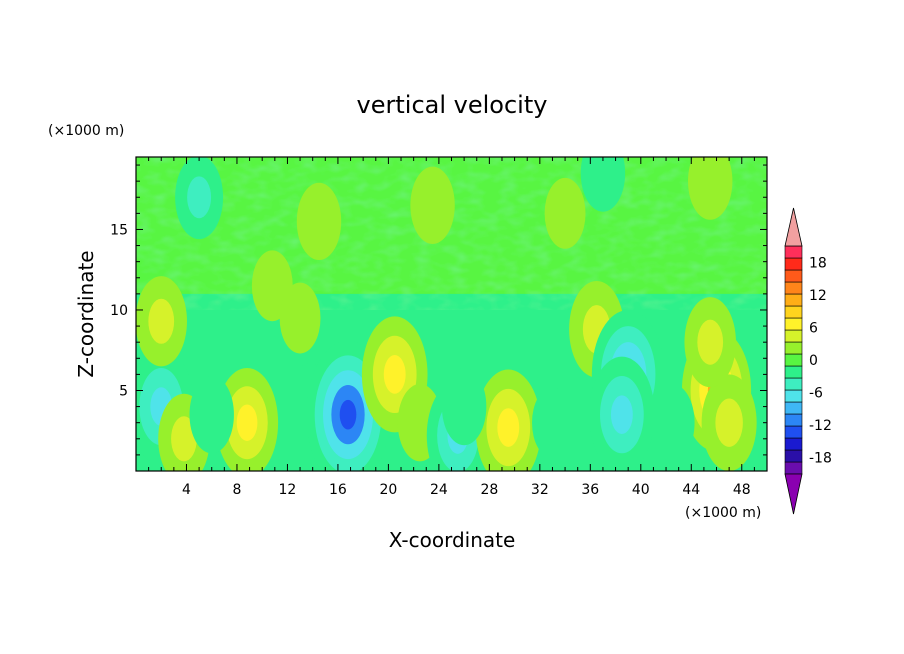 Image resolution: width=904 pixels, height=654 pixels. I want to click on colorbar-tick-label: 12, so click(818, 296).